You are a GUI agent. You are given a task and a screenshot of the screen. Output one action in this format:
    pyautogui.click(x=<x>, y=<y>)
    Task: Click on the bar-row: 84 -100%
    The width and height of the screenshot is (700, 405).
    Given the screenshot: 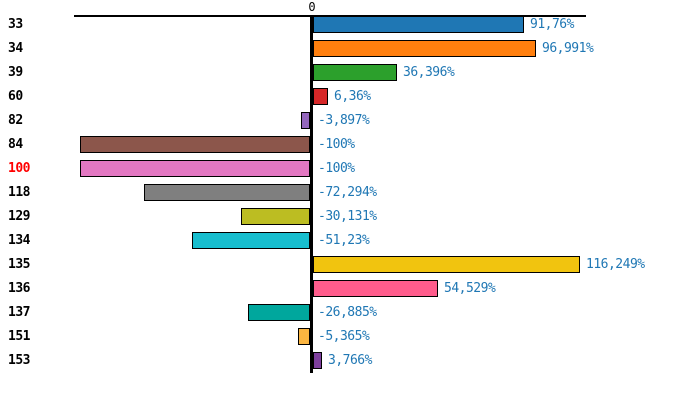 What is the action you would take?
    pyautogui.click(x=350, y=144)
    